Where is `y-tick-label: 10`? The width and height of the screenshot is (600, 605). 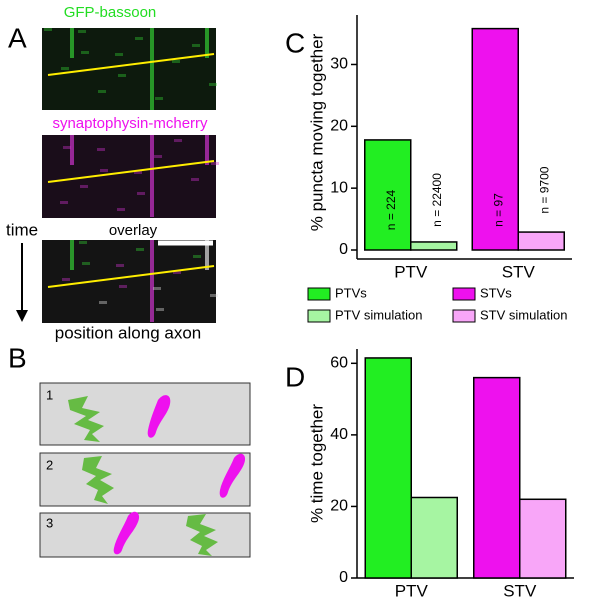
y-tick-label: 10 is located at coordinates (339, 187).